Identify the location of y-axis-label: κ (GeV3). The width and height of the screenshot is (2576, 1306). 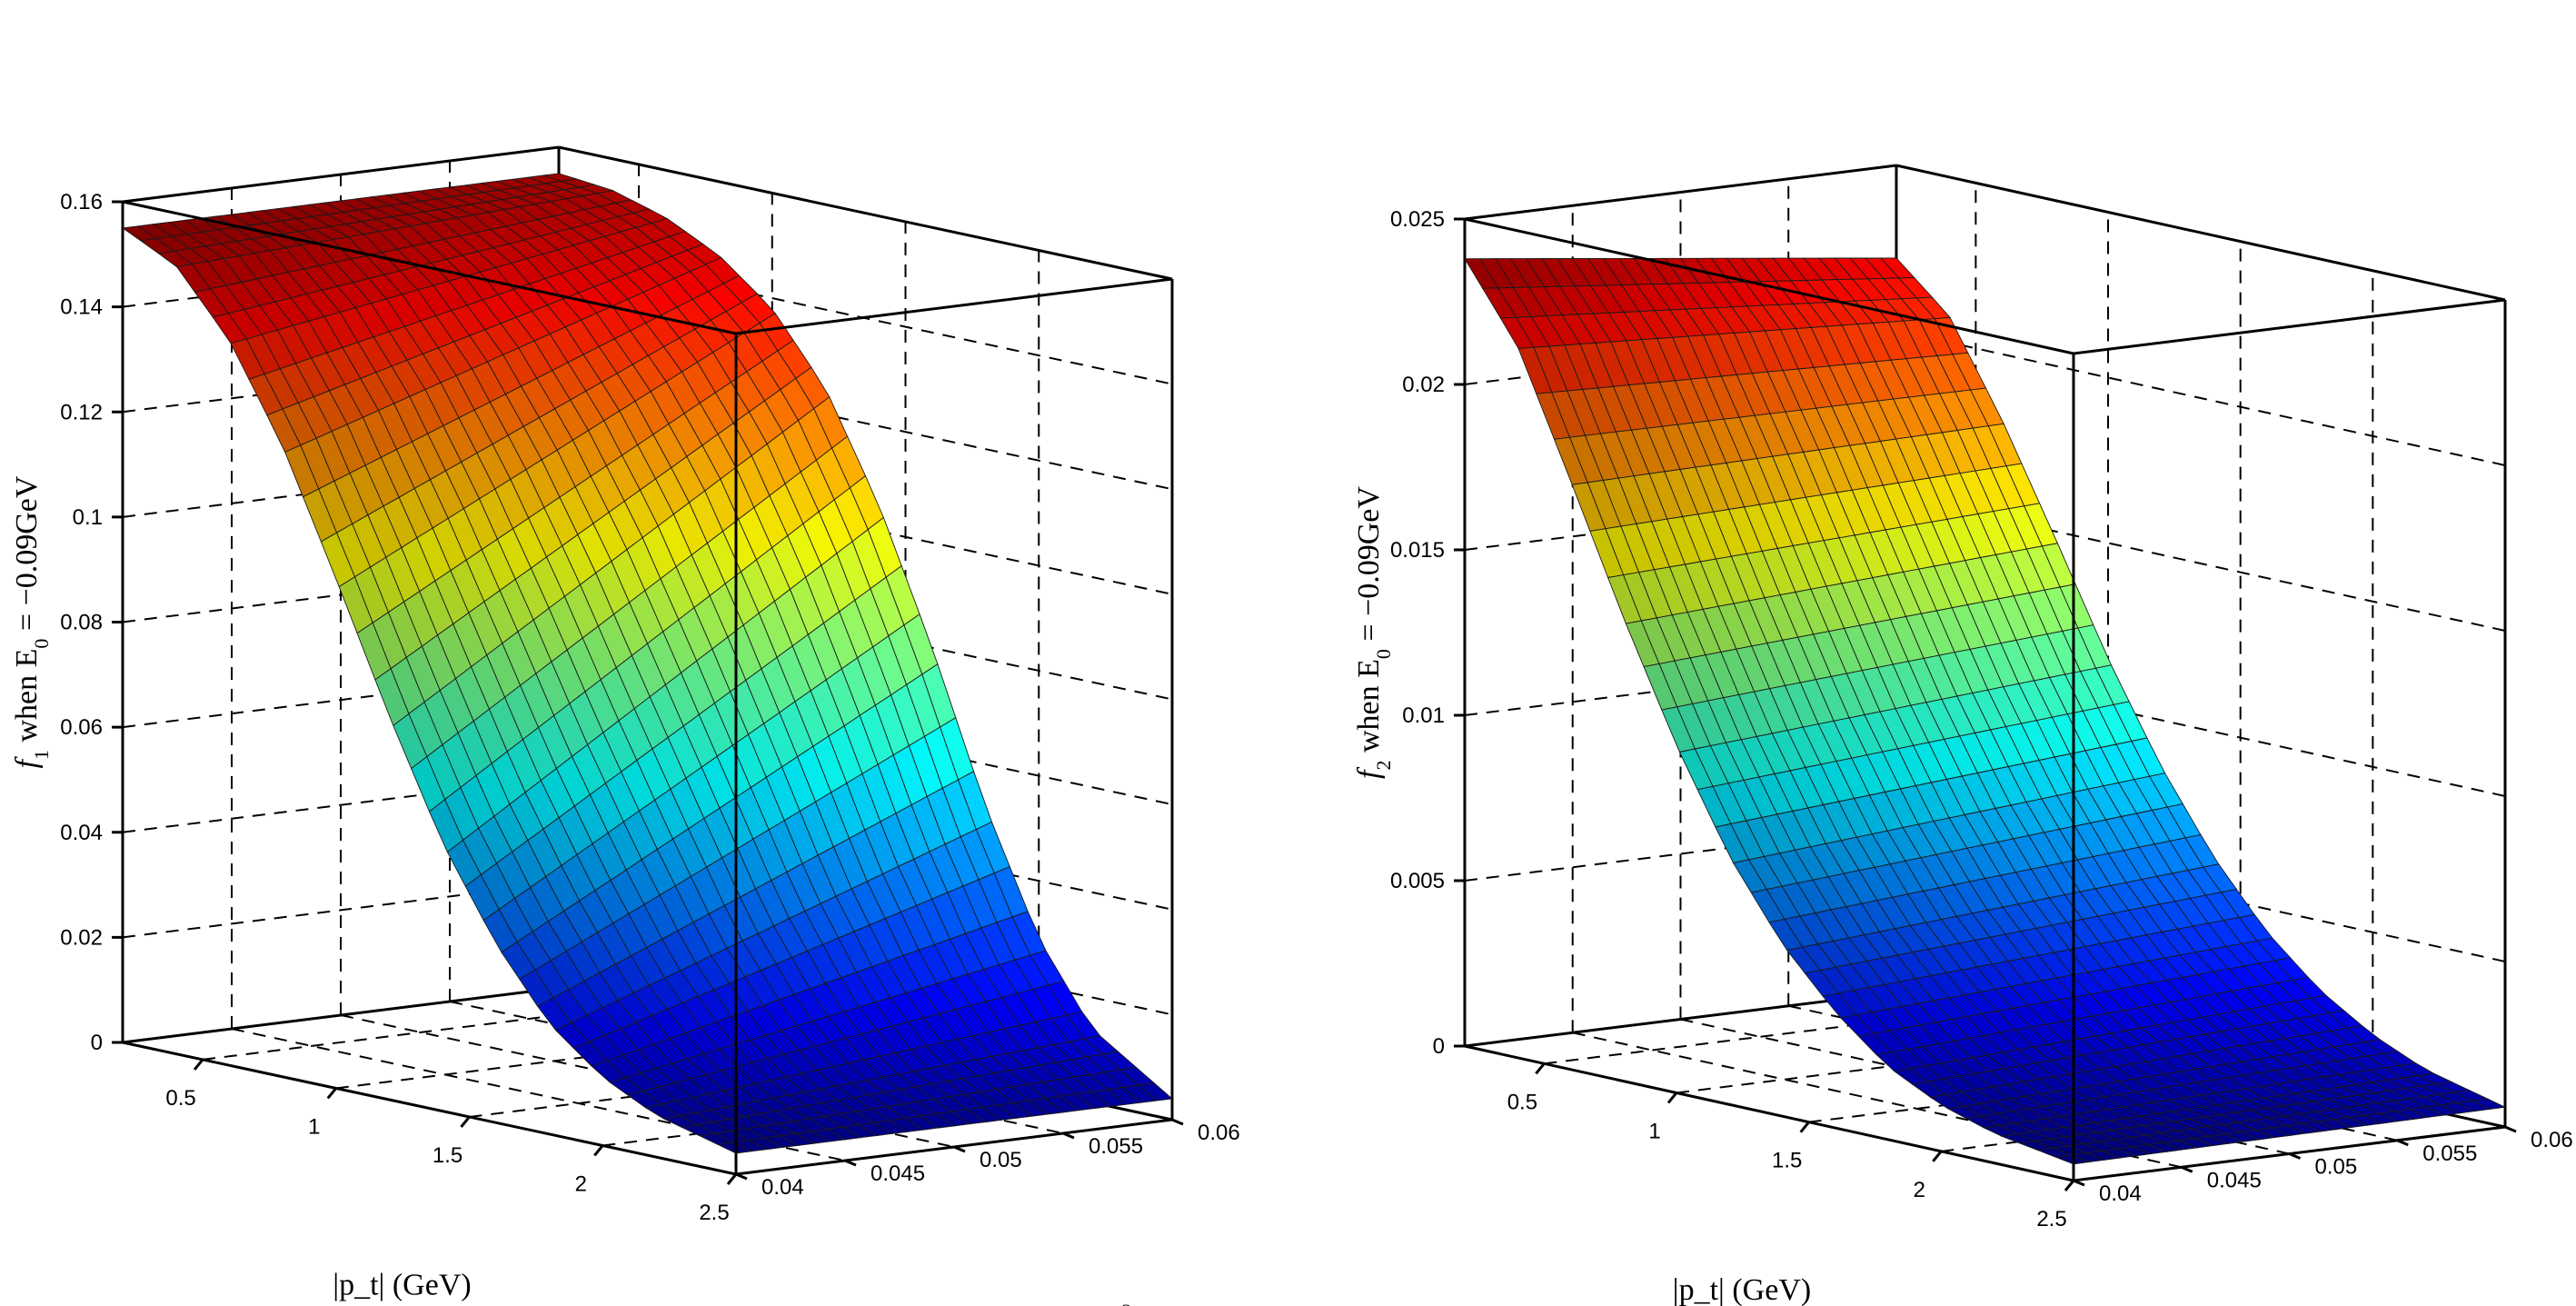
(1085, 1303).